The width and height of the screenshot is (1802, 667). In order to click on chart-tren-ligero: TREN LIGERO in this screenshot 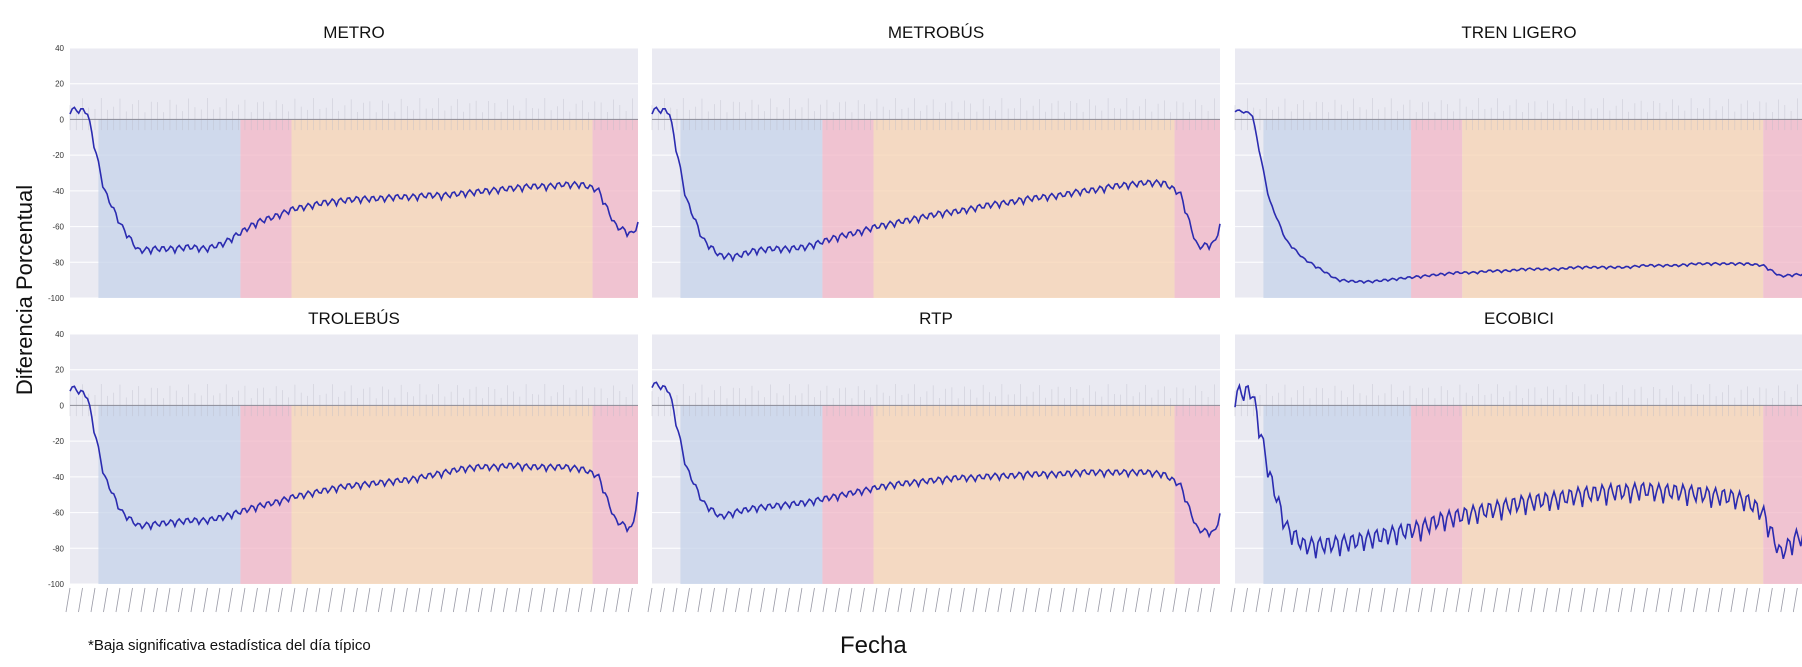, I will do `click(1518, 161)`.